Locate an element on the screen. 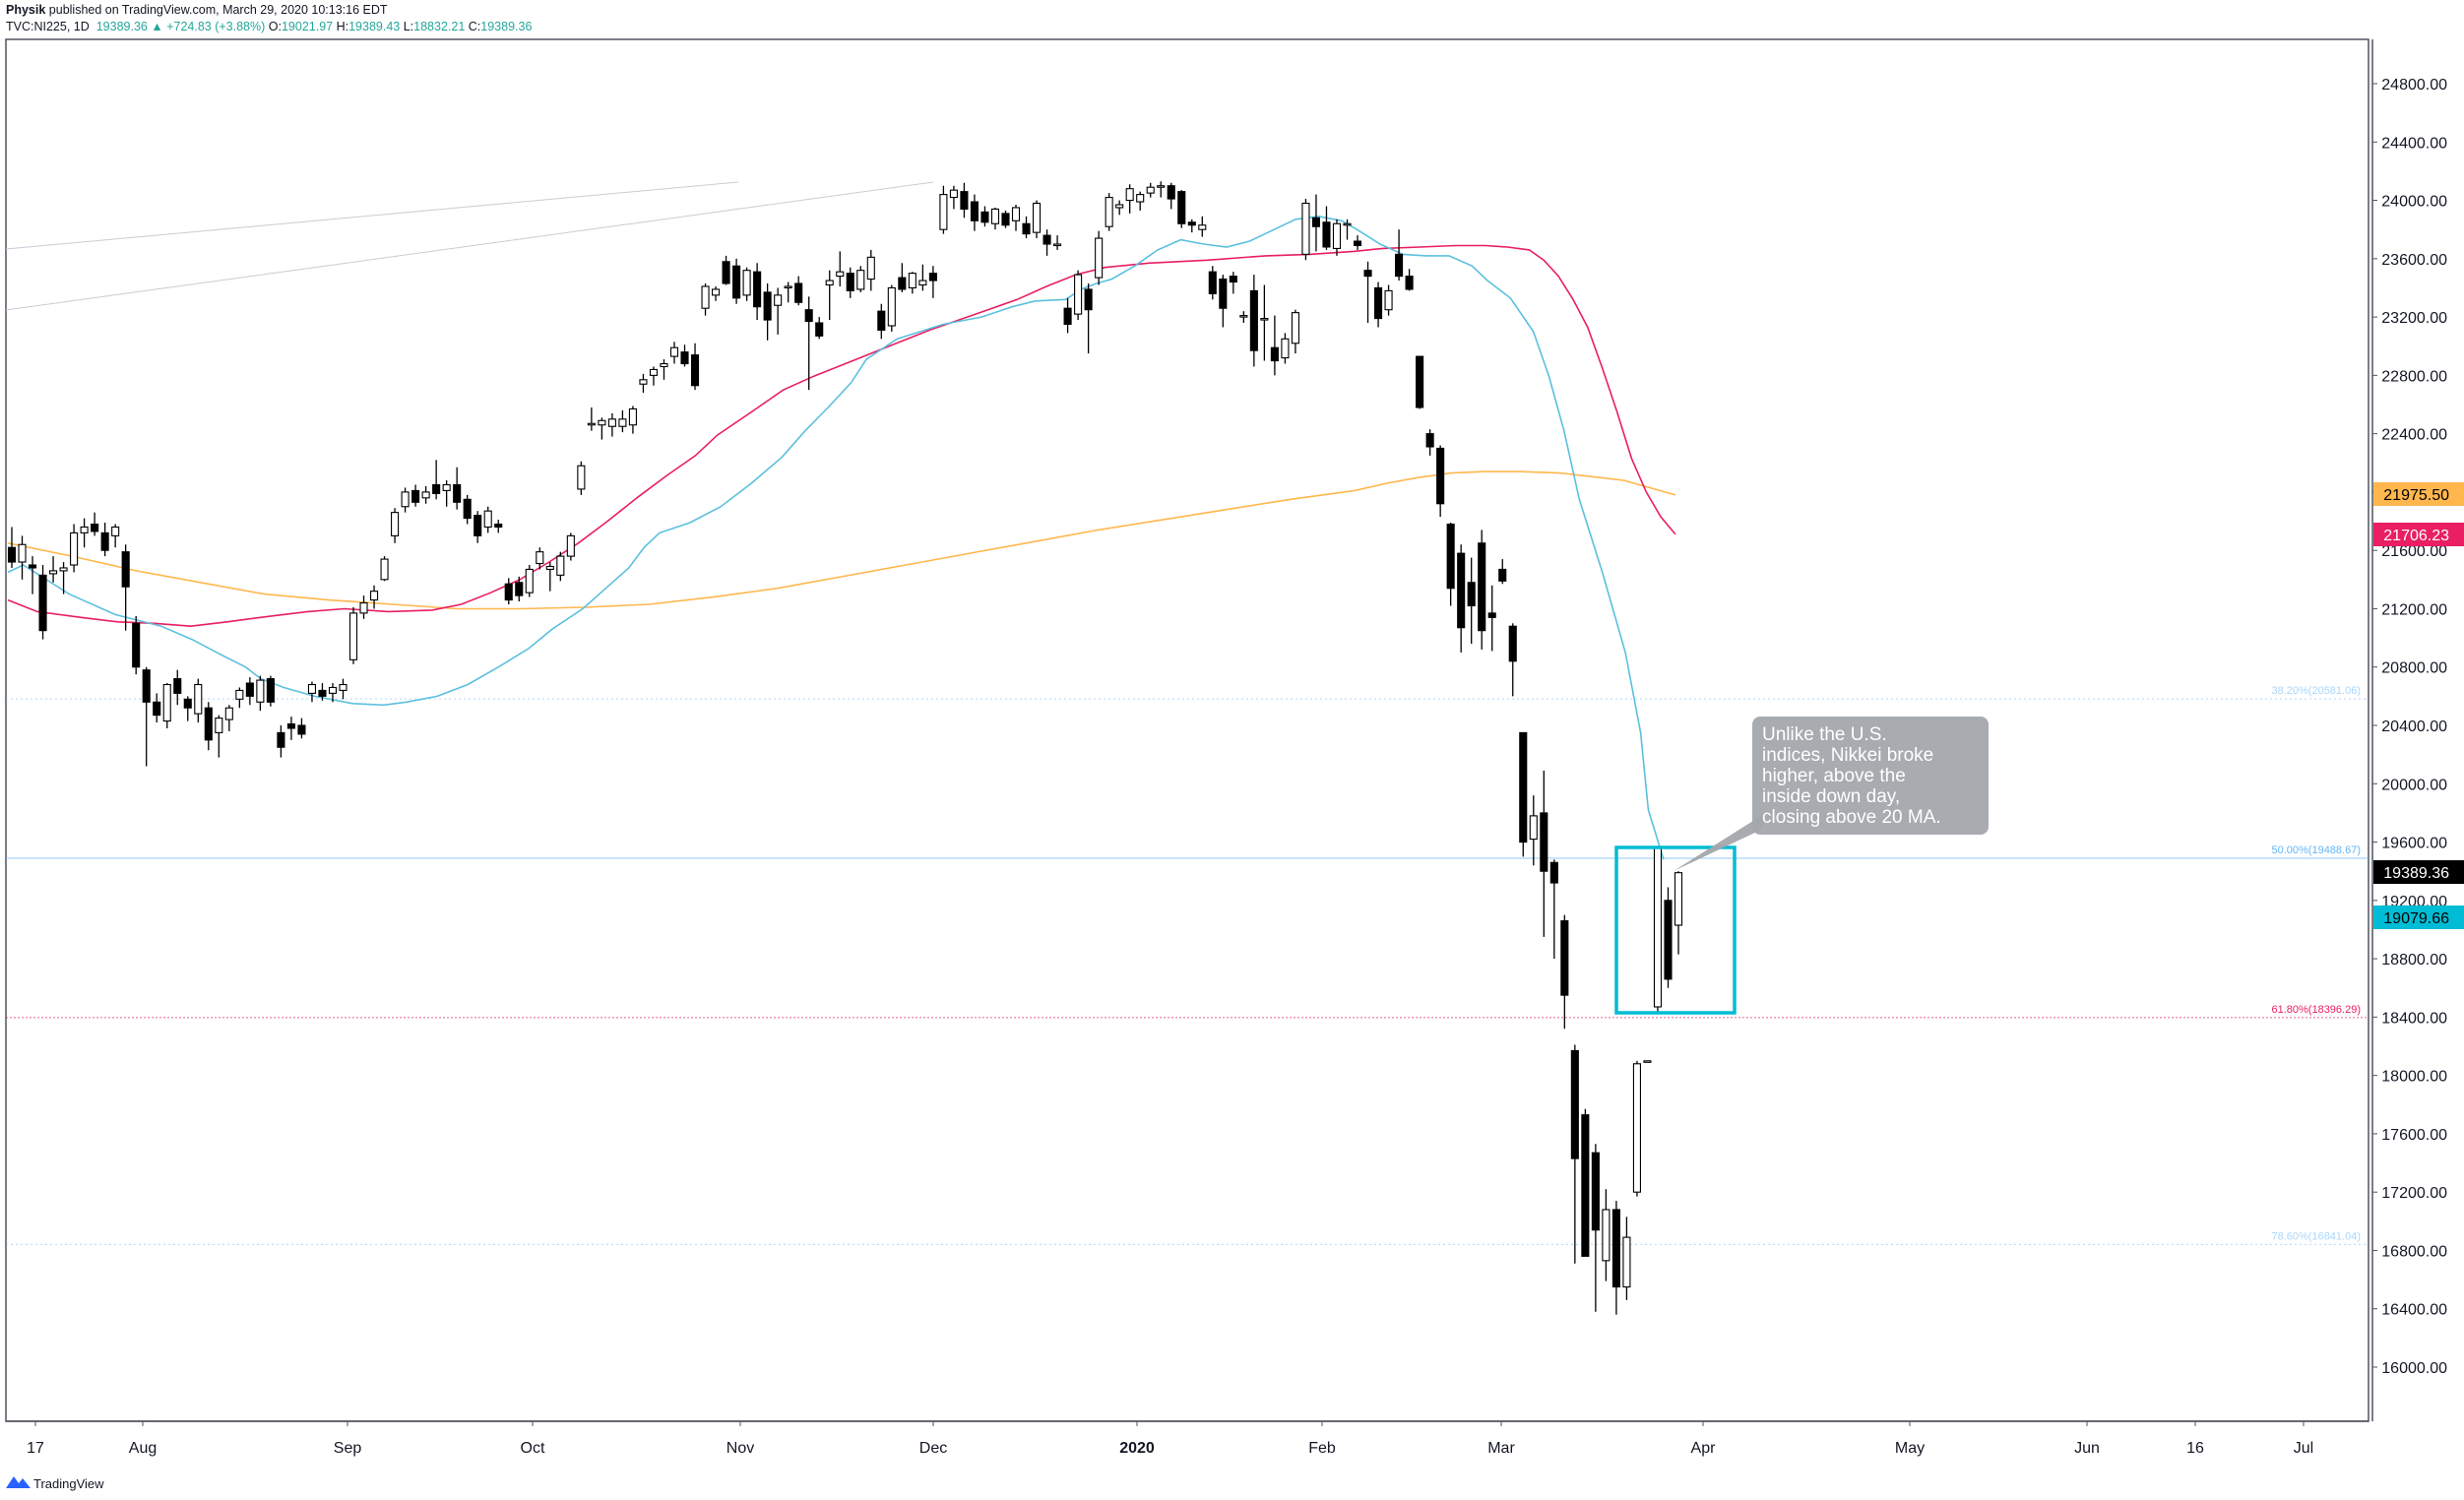 The height and width of the screenshot is (1500, 2464). high-value: 19389.43 is located at coordinates (374, 26).